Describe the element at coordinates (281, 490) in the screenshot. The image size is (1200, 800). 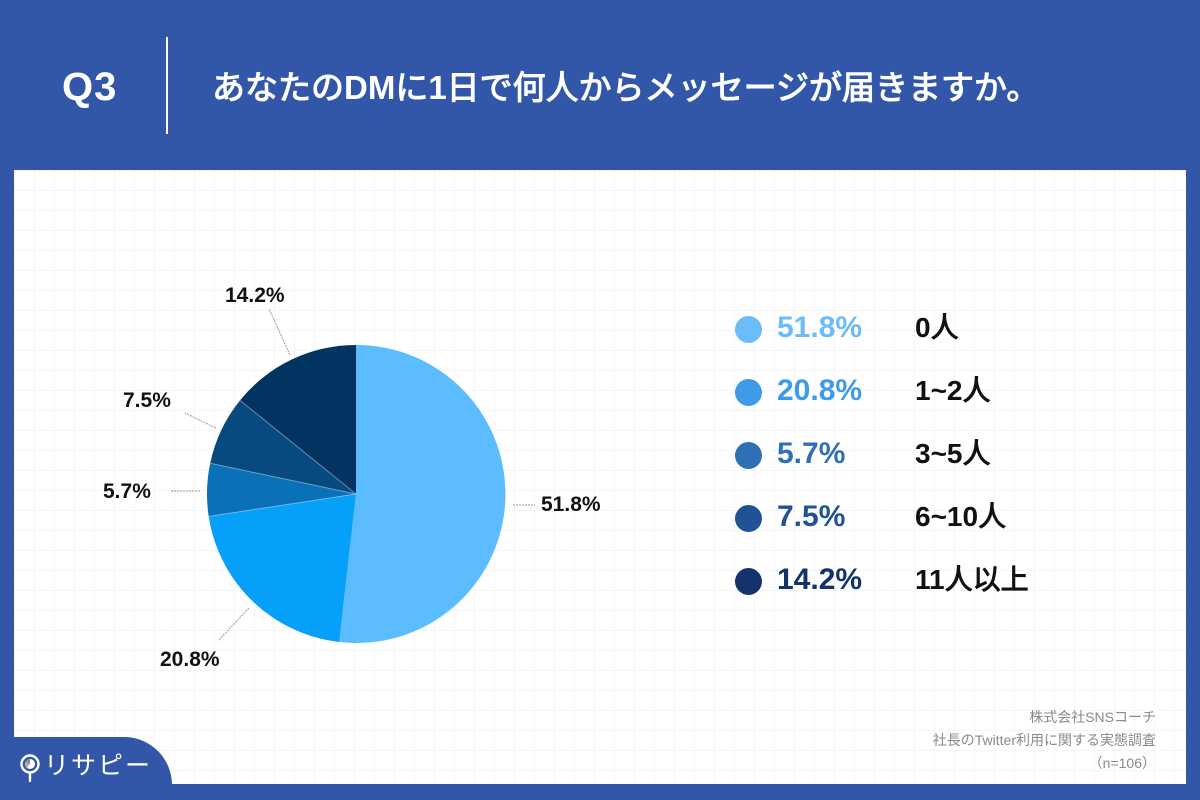
I see `pie-slice-3-5-people` at that location.